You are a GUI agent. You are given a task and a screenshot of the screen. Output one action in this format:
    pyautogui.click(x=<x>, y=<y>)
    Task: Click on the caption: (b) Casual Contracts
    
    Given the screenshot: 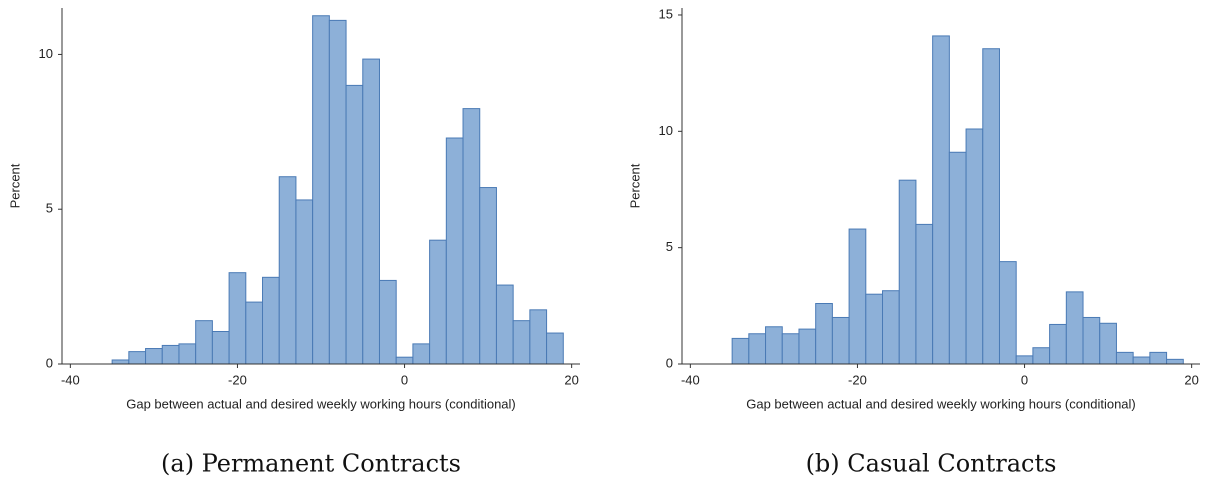 What is the action you would take?
    pyautogui.click(x=931, y=464)
    